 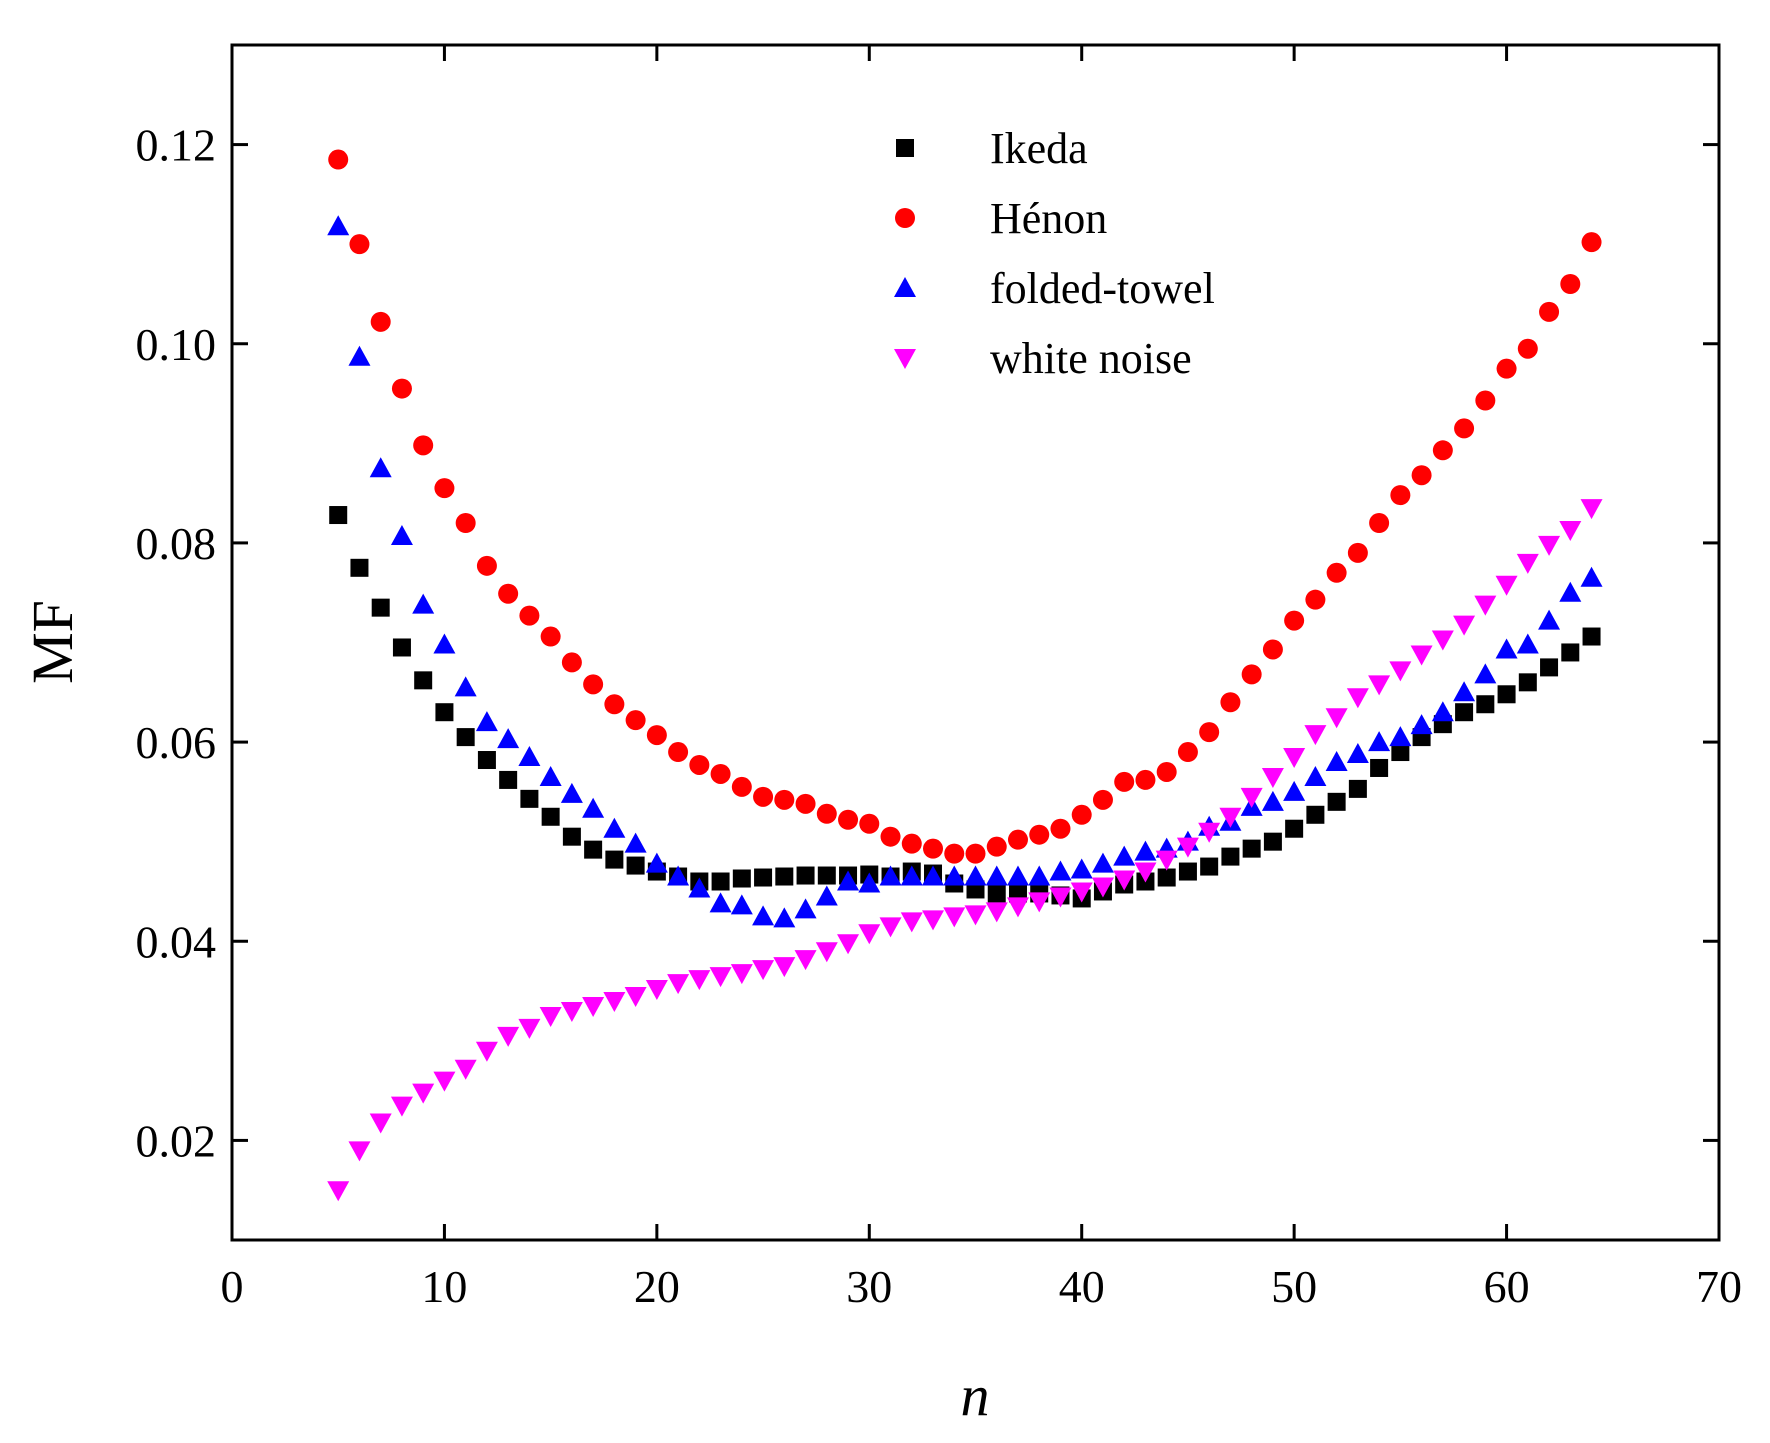 What do you see at coordinates (905, 218) in the screenshot?
I see `legend-marker-h-non` at bounding box center [905, 218].